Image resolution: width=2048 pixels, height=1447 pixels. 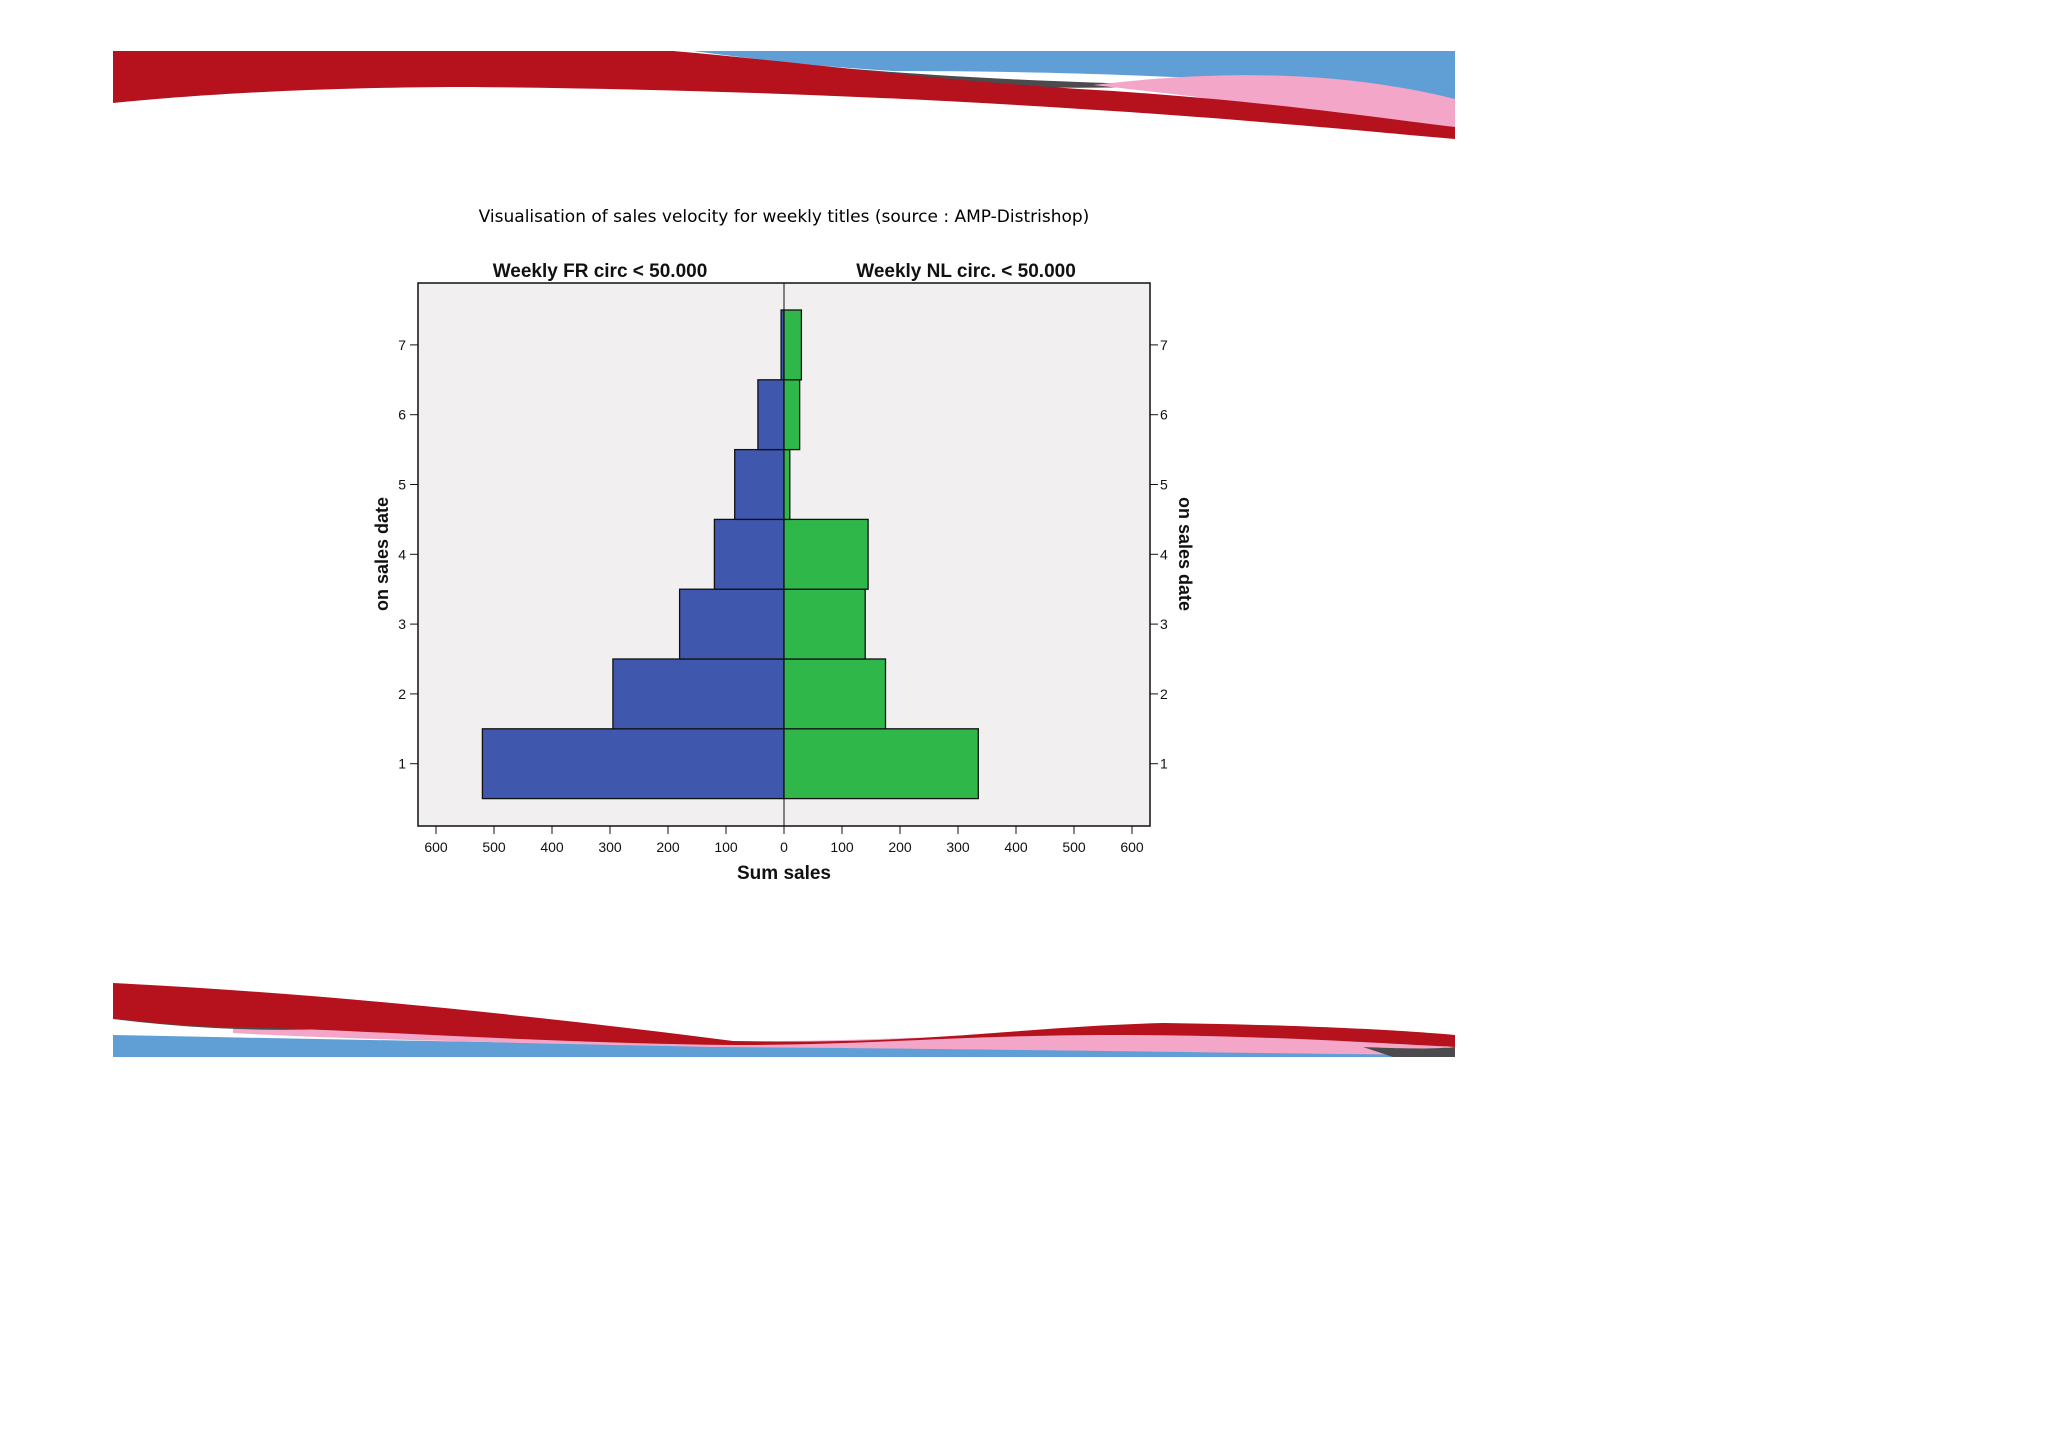 I want to click on y-tick-label-right: 2, so click(x=1164, y=694).